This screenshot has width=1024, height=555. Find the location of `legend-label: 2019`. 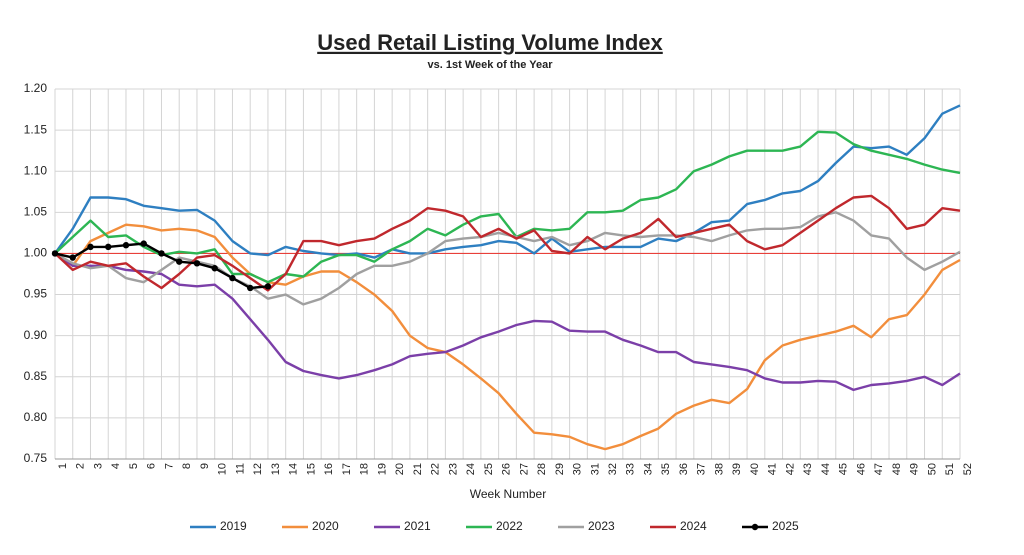

legend-label: 2019 is located at coordinates (233, 526).